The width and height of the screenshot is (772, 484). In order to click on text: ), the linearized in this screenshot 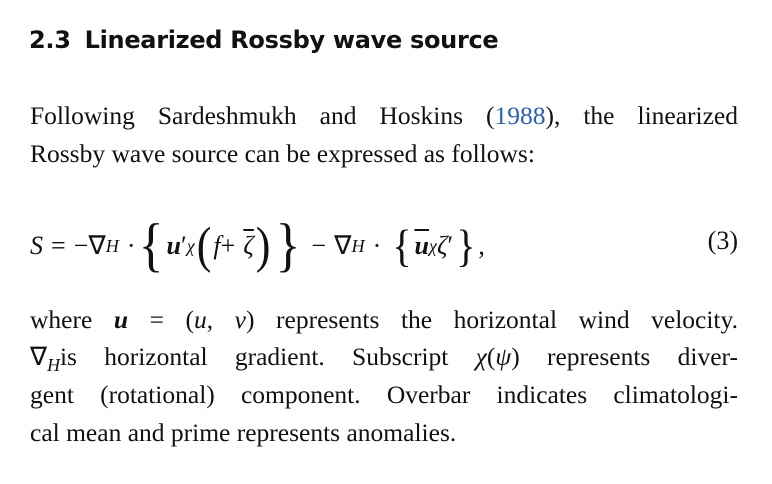, I will do `click(642, 115)`.